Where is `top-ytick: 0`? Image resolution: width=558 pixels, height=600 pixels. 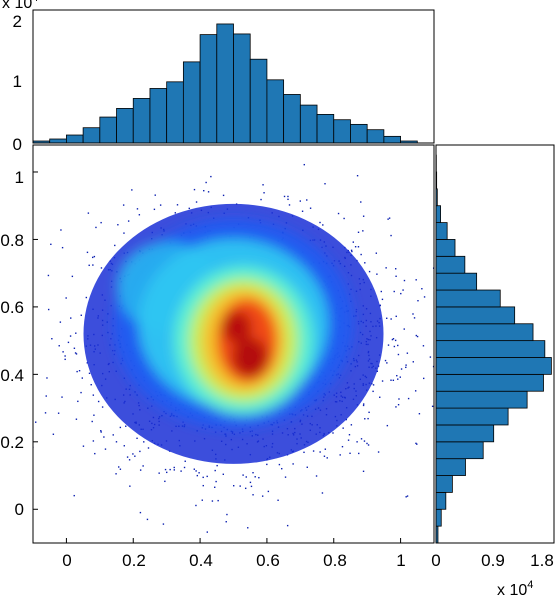
top-ytick: 0 is located at coordinates (17, 144).